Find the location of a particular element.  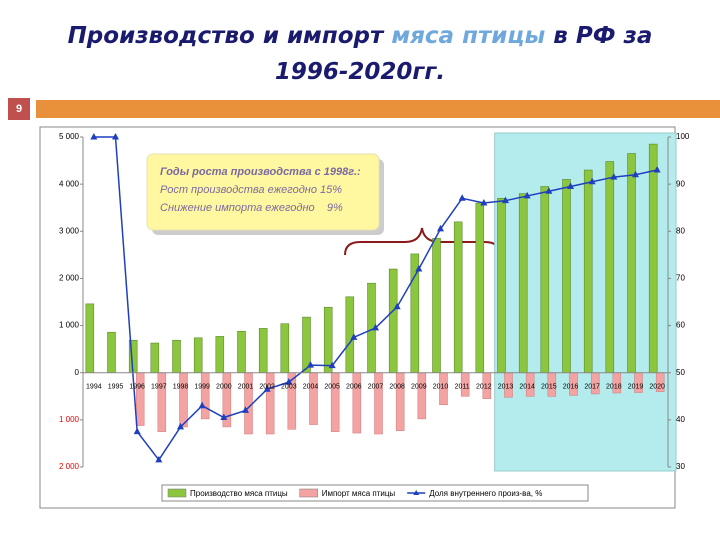

y2-tick-label: 60 is located at coordinates (680, 325).